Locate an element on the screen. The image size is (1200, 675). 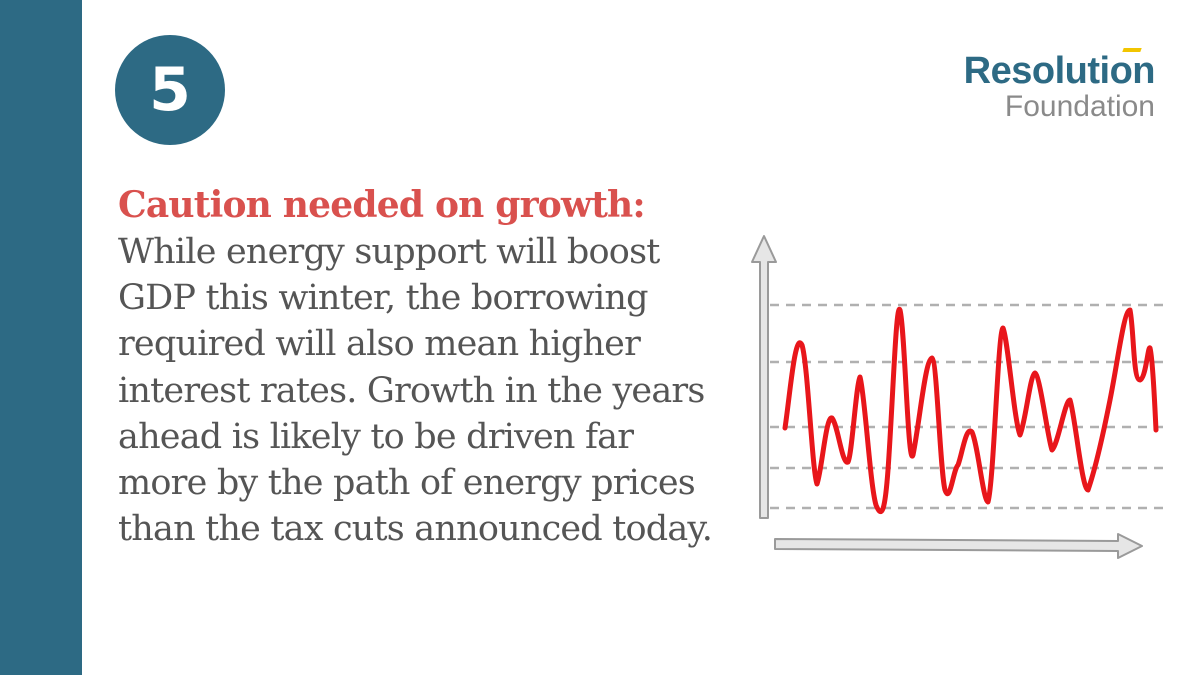
side-bar is located at coordinates (41, 337).